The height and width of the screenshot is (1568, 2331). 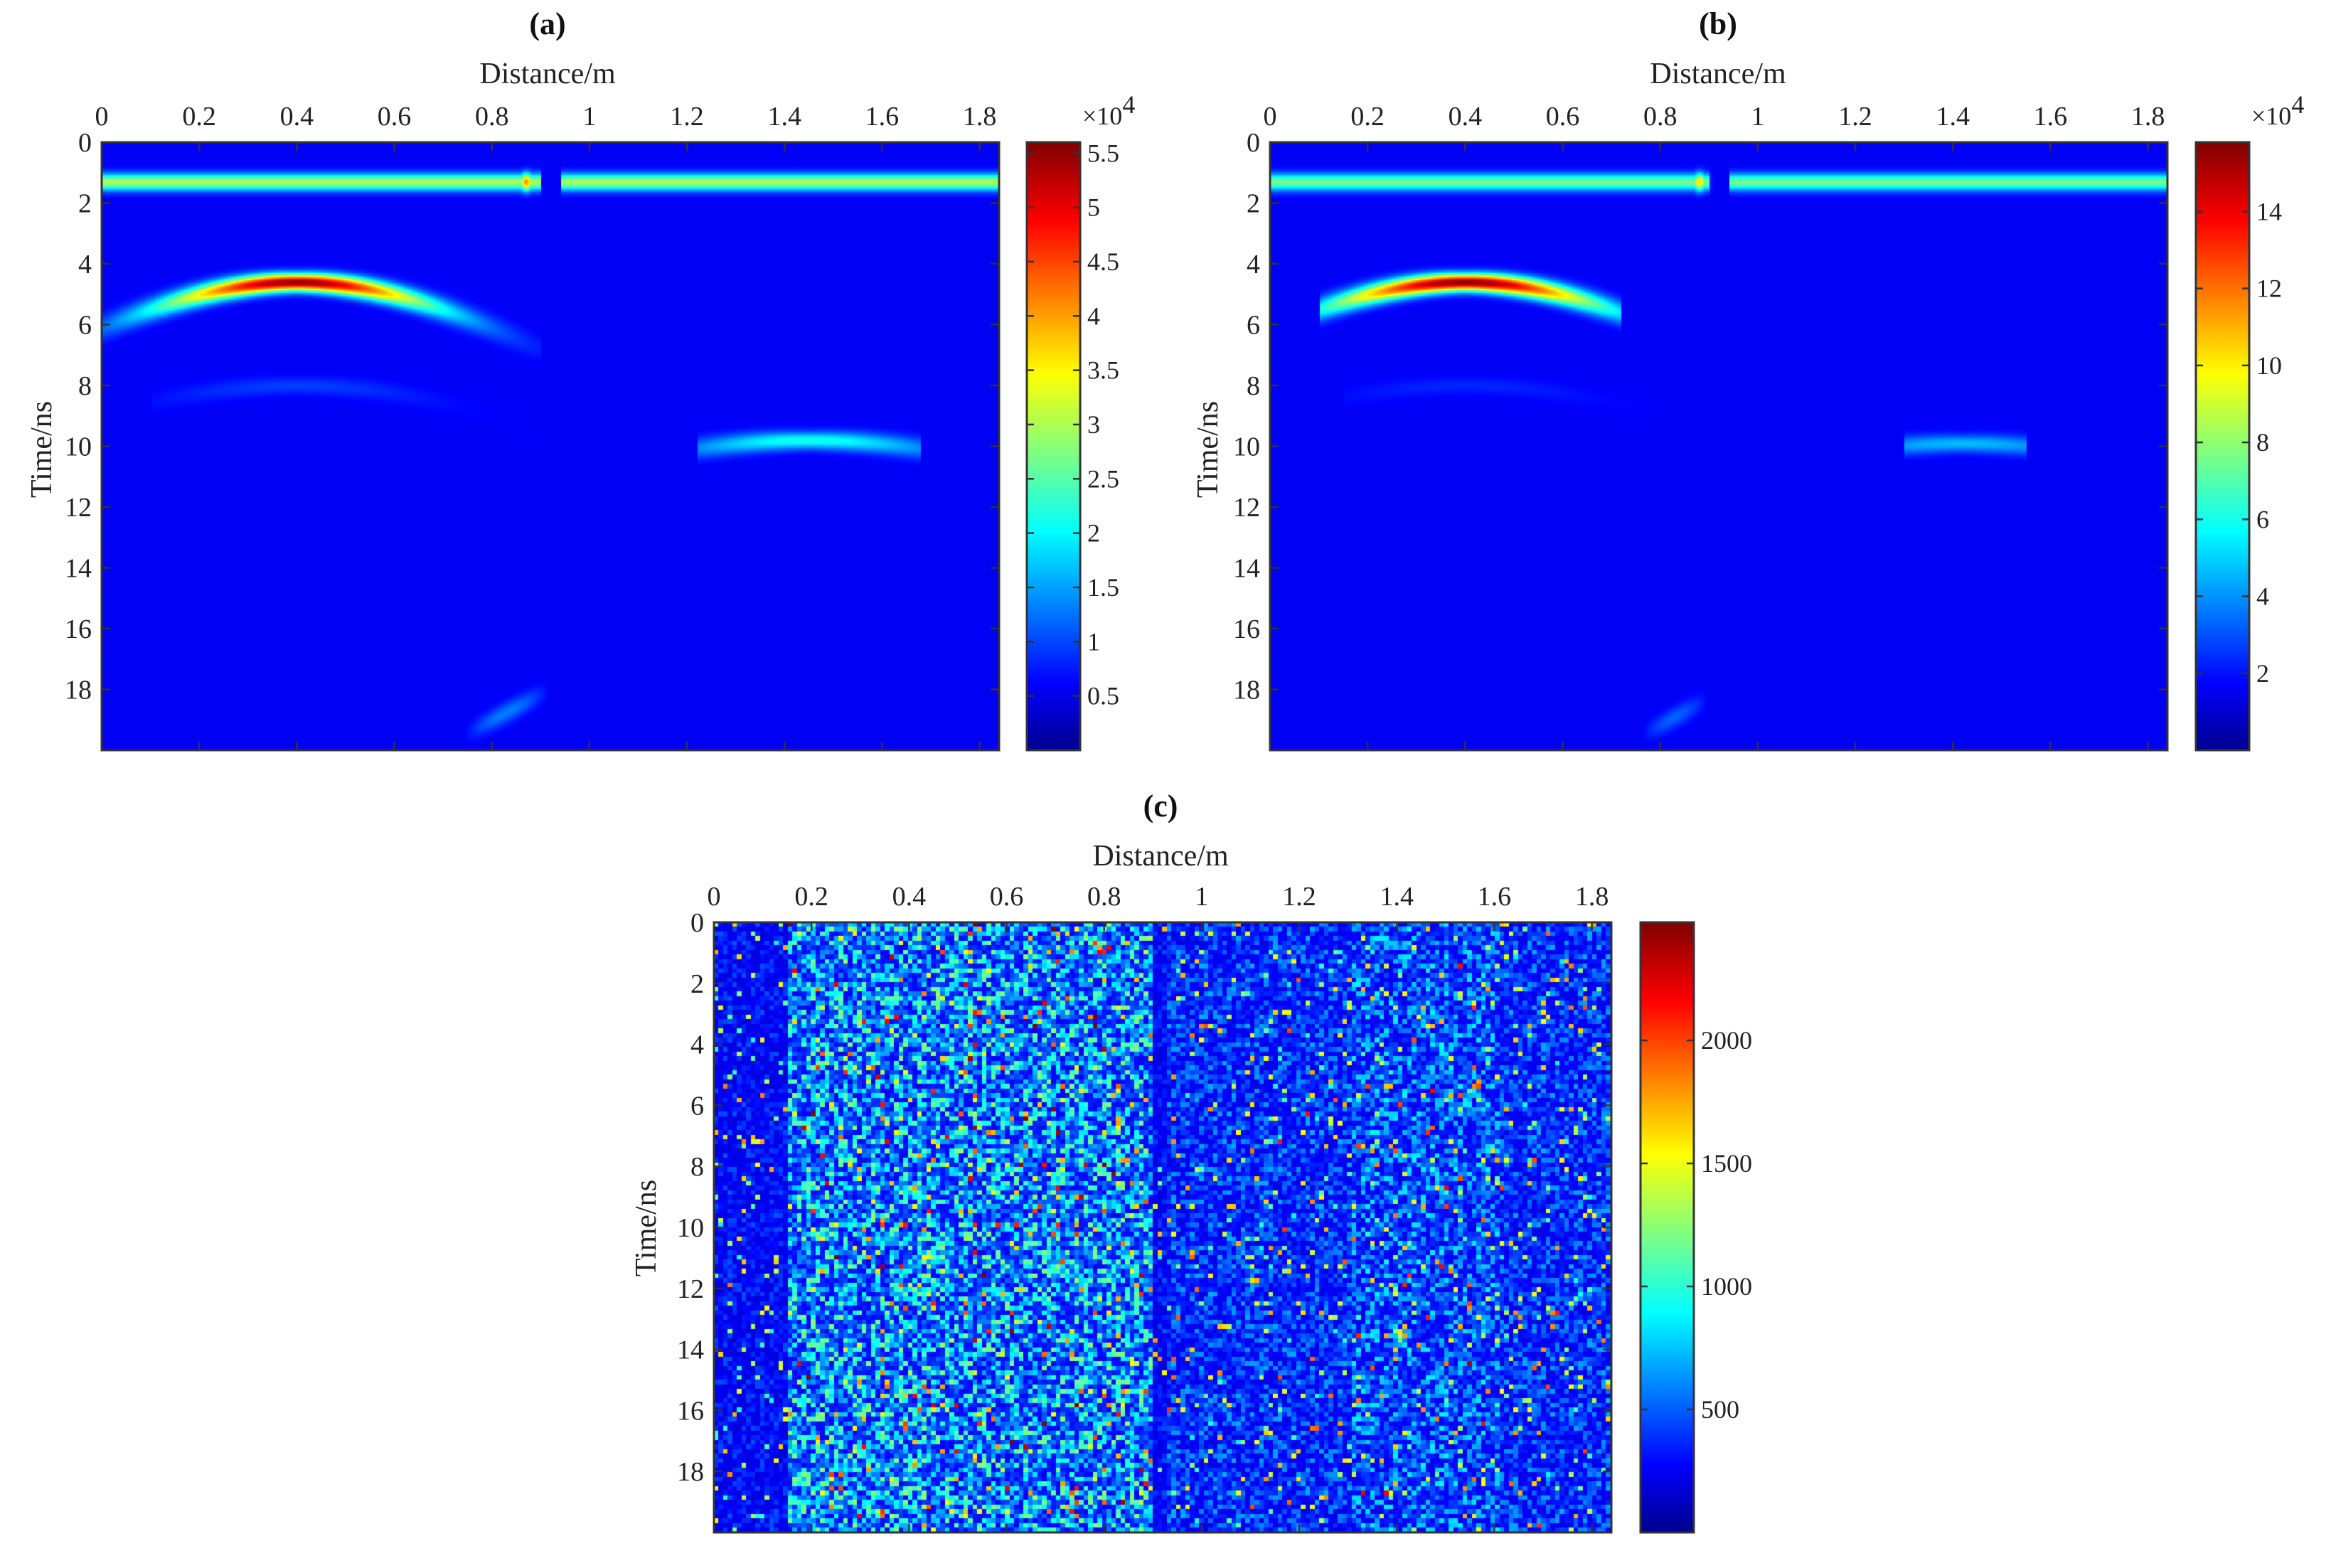 I want to click on x-tick-label-c: 0.4, so click(x=909, y=897).